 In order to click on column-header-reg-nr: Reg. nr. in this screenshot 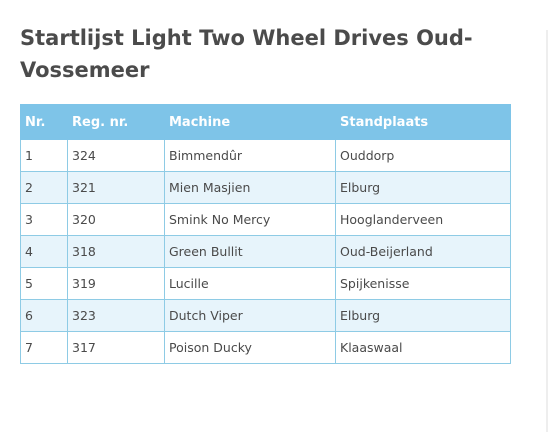, I will do `click(116, 122)`.